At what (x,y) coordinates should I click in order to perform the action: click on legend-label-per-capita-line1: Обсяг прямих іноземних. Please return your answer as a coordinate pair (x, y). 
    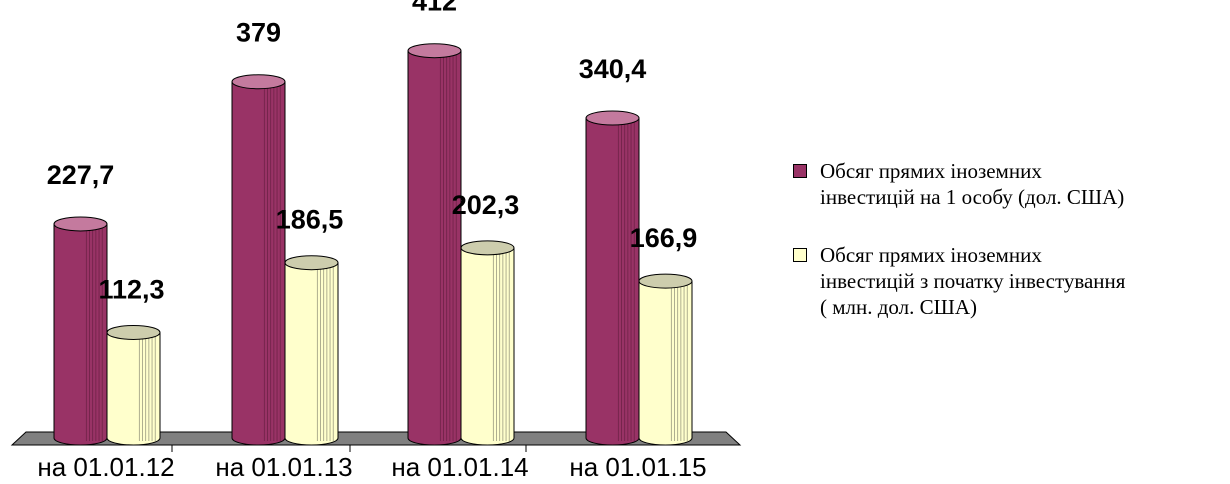
    Looking at the image, I should click on (931, 171).